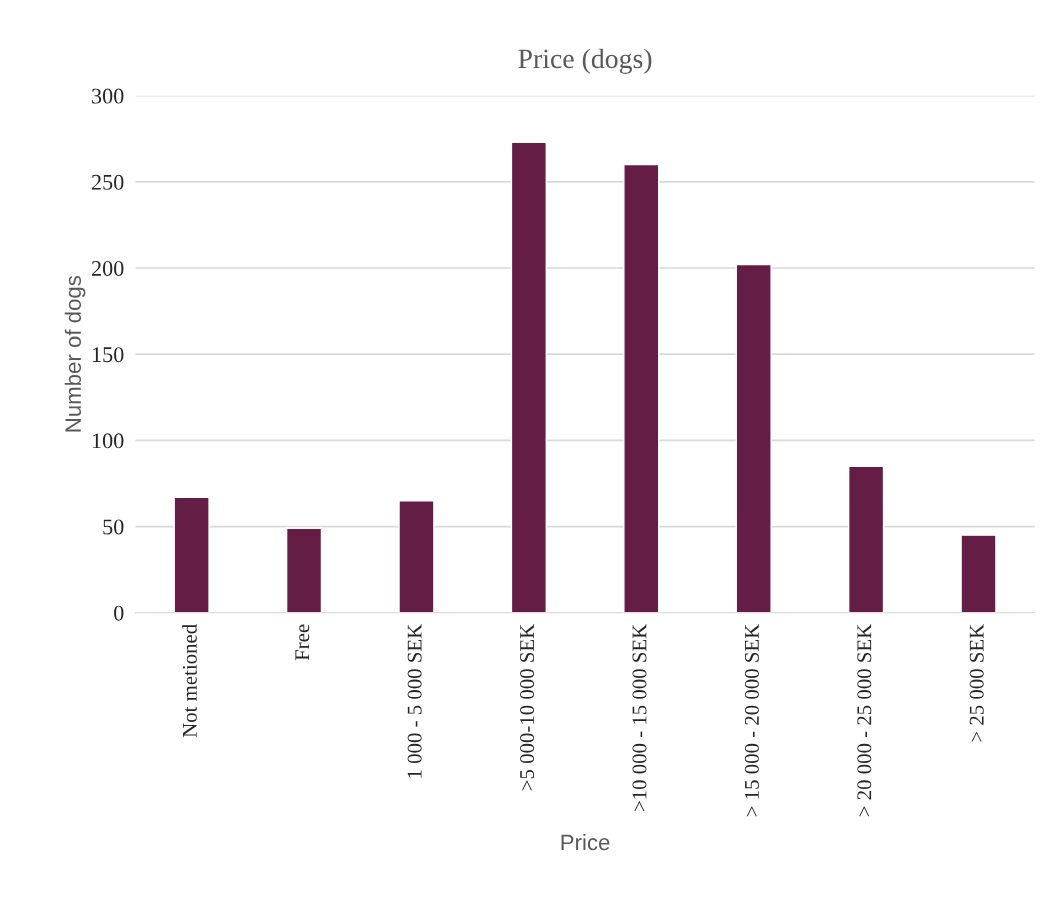 This screenshot has width=1058, height=920. Describe the element at coordinates (108, 441) in the screenshot. I see `y-tick-label: 100` at that location.